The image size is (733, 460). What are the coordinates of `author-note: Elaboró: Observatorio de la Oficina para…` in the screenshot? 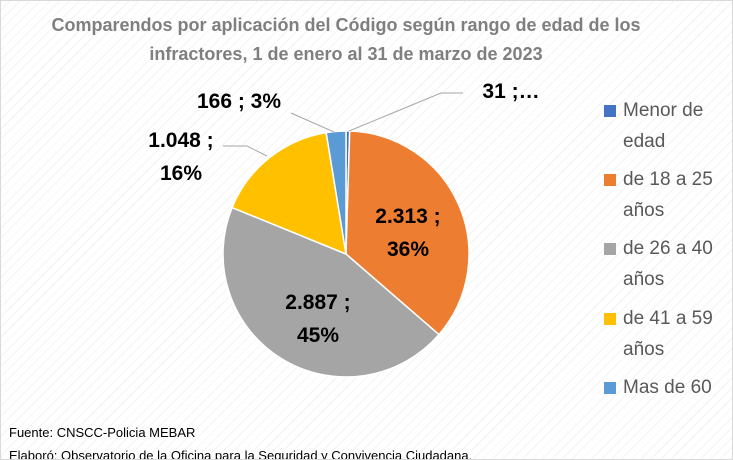 It's located at (241, 454).